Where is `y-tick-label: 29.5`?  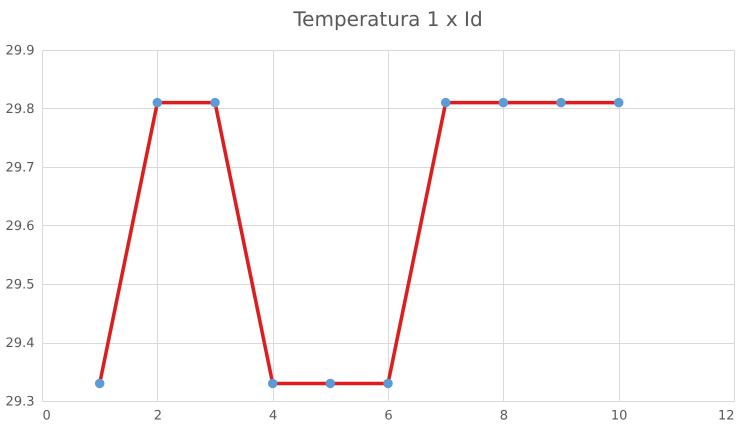 y-tick-label: 29.5 is located at coordinates (20, 285).